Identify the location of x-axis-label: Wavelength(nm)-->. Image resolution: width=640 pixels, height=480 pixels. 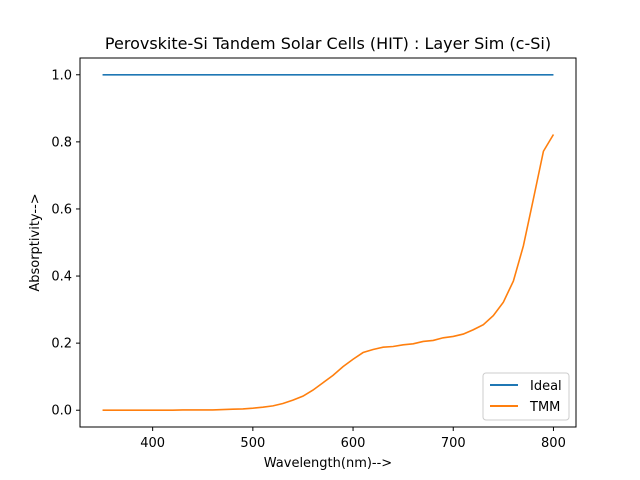
(328, 463).